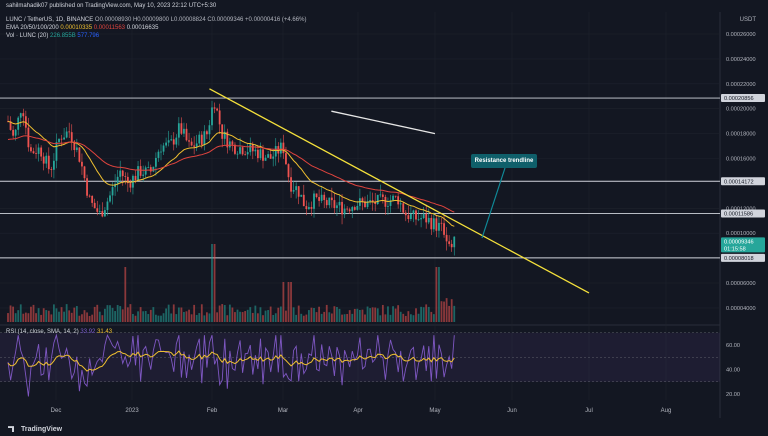 The image size is (768, 436). Describe the element at coordinates (504, 161) in the screenshot. I see `resistance-trendline-callout: Resistance trendline` at that location.